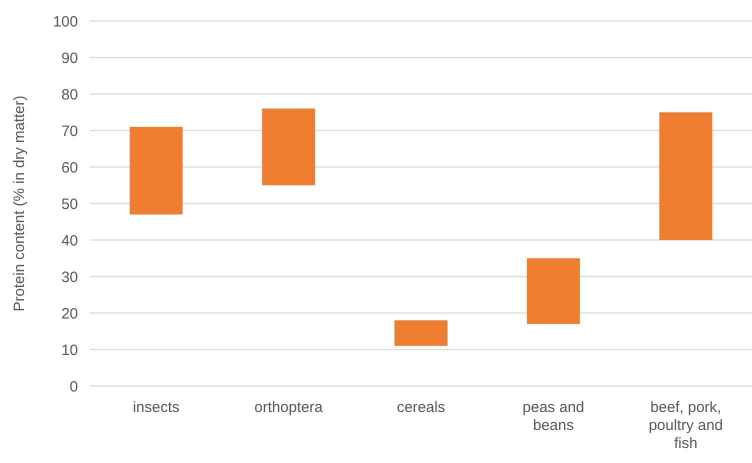 The width and height of the screenshot is (752, 463). I want to click on y-tick-label: 90, so click(69, 58).